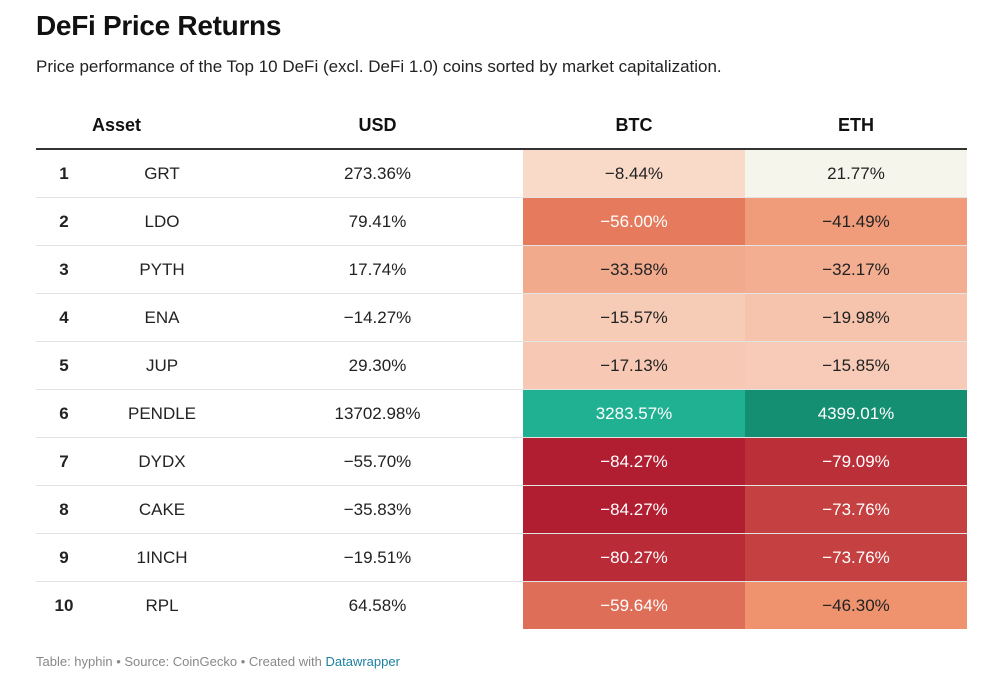 This screenshot has height=695, width=1000. Describe the element at coordinates (64, 173) in the screenshot. I see `rank-cell: 1` at that location.